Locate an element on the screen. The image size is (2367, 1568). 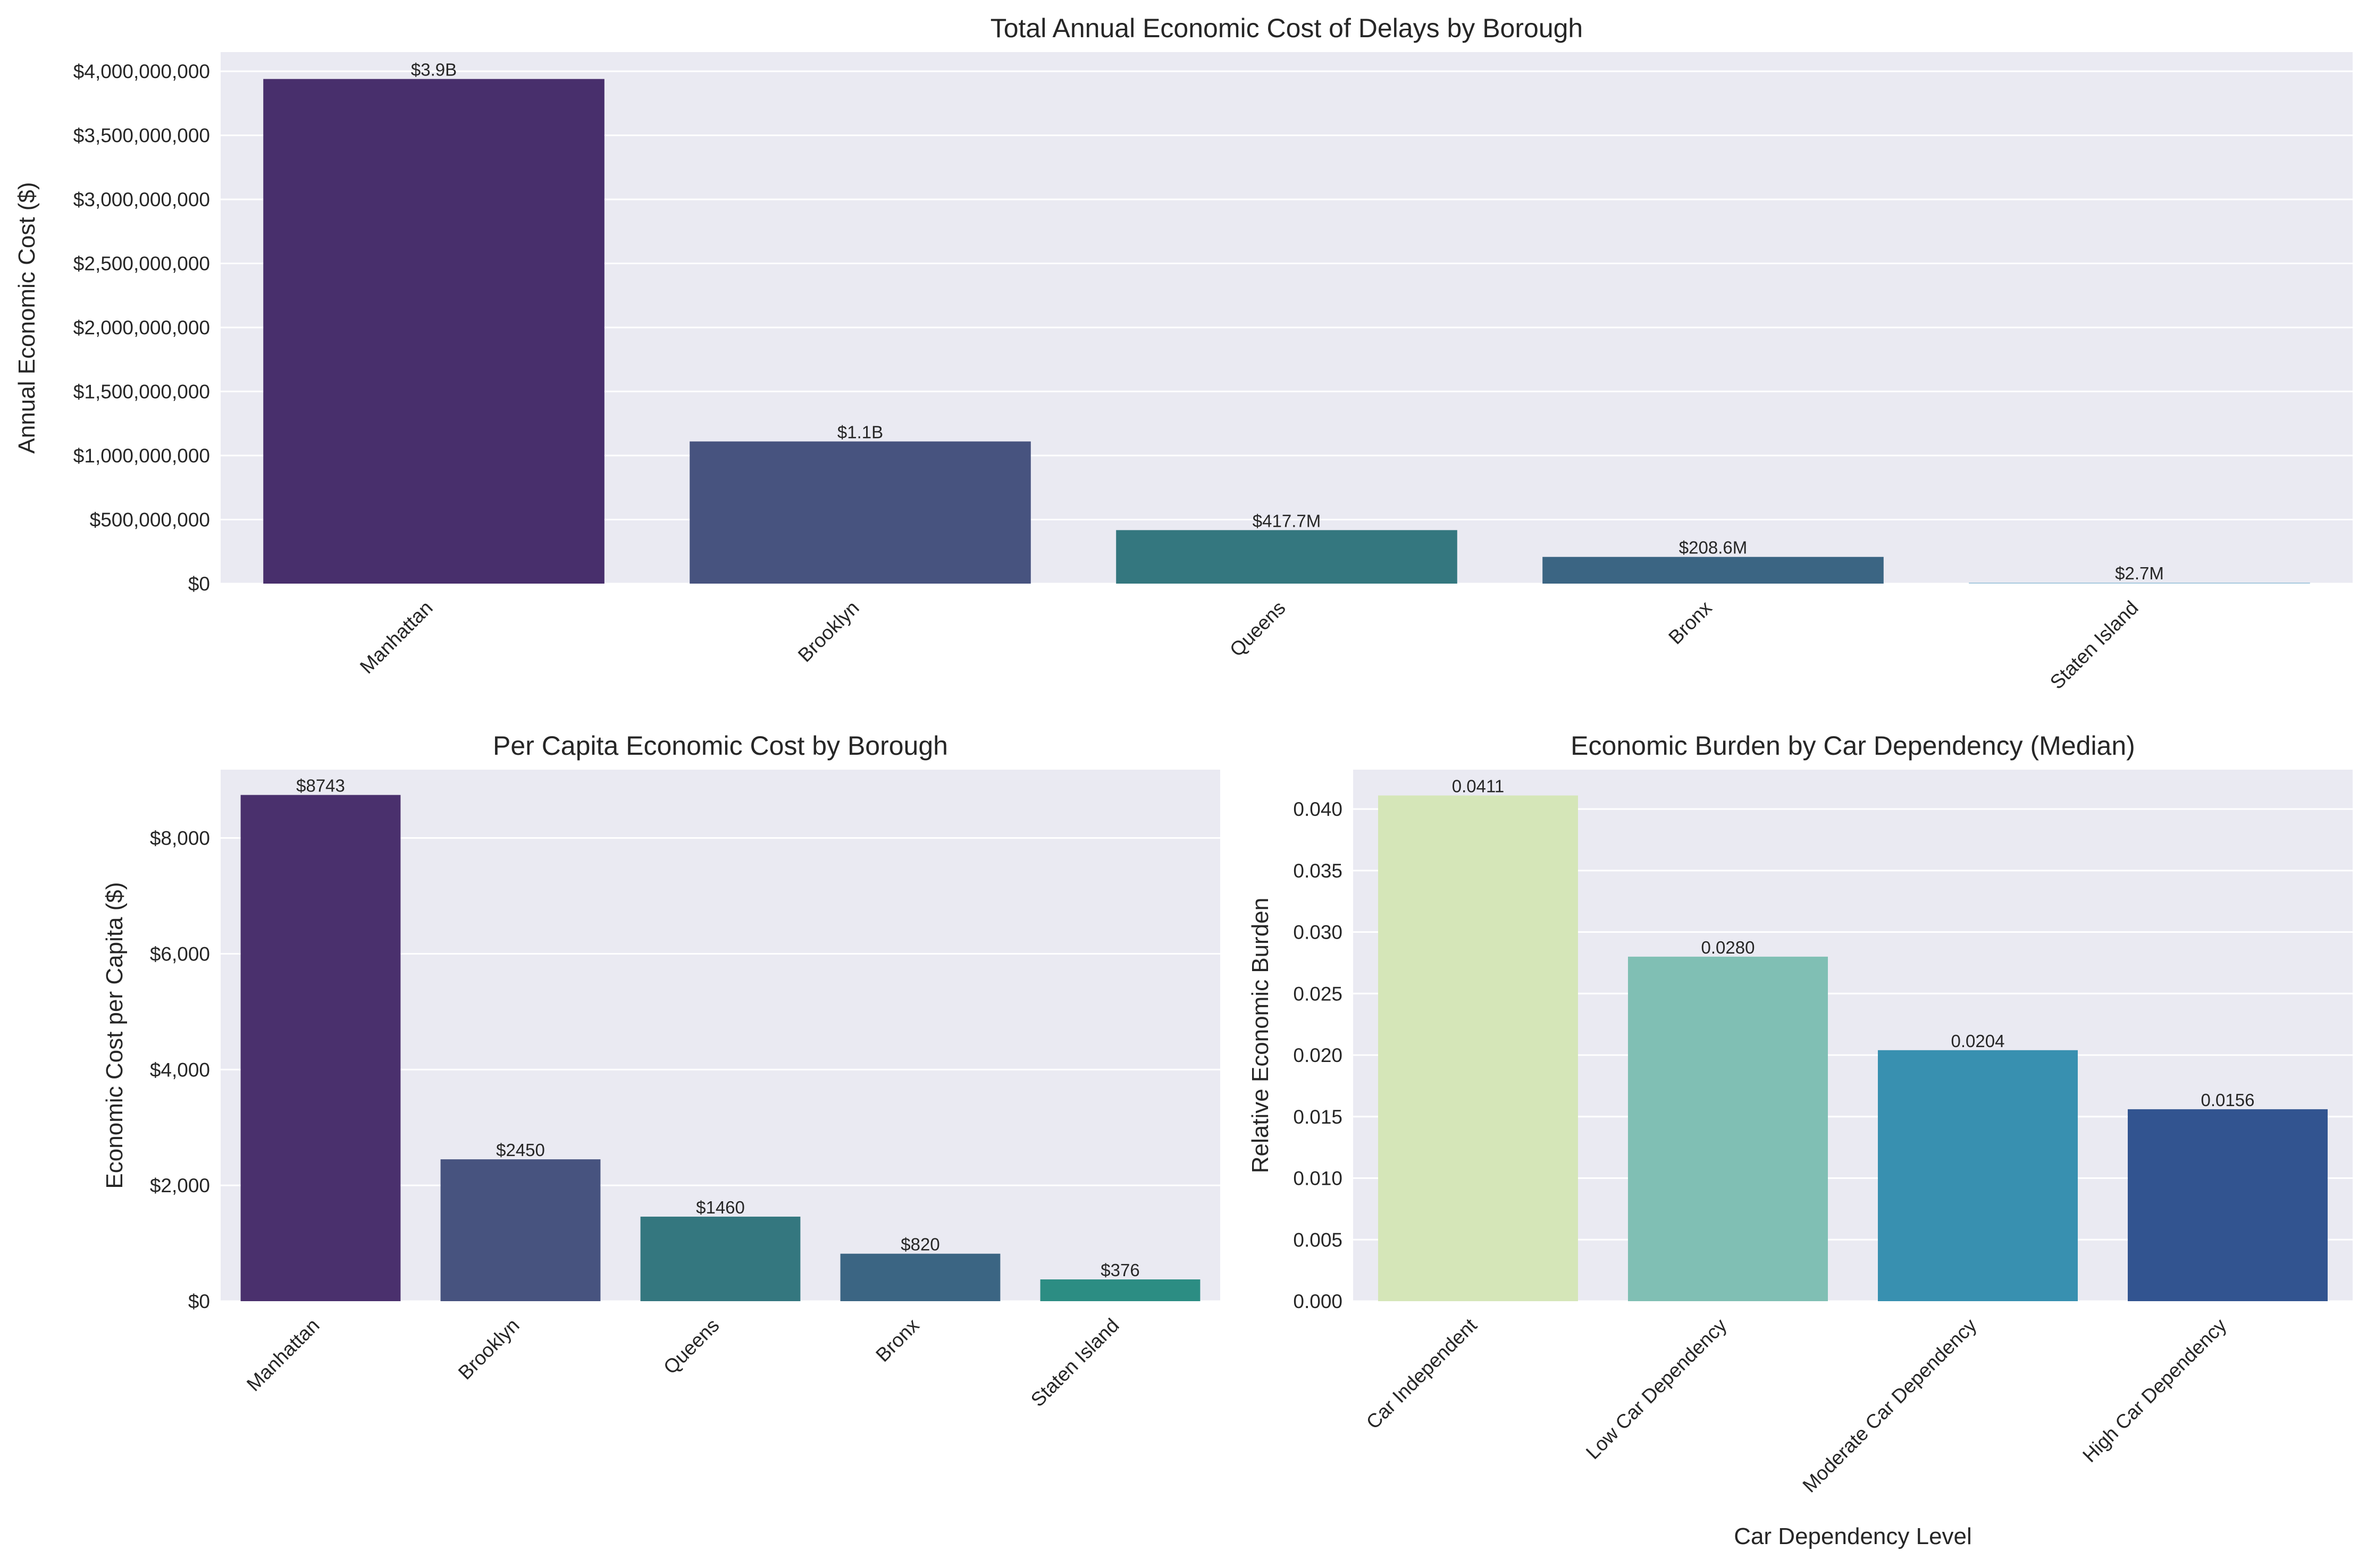
data-label-car-dependency-3: 0.0156 is located at coordinates (2228, 1100).